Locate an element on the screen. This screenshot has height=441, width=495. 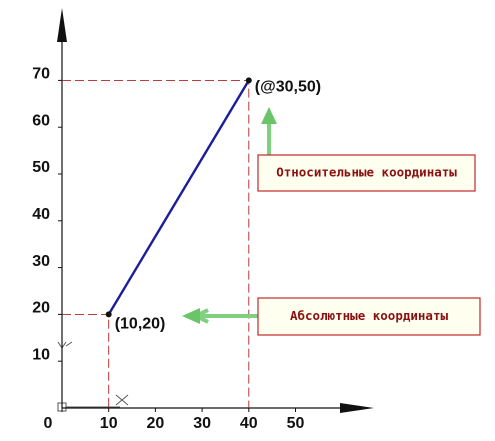
point-label: (@30,50) is located at coordinates (288, 87).